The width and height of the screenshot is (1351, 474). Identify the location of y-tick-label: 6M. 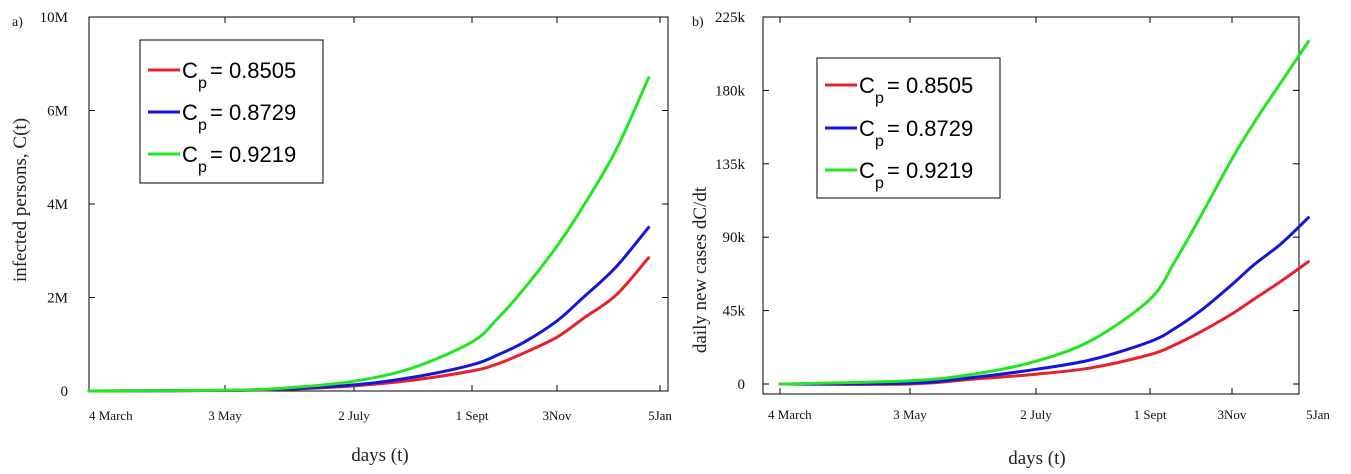
(57, 112).